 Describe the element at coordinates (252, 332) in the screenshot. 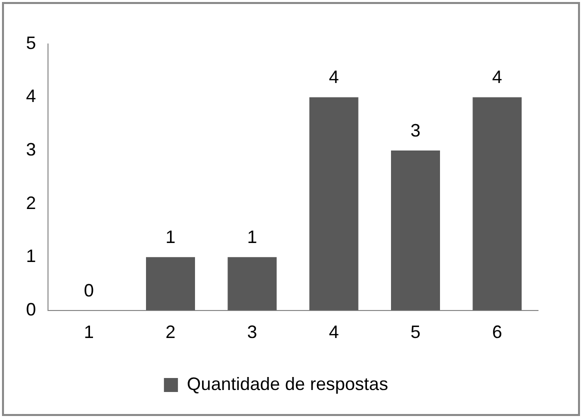

I see `x-tick-label: 3` at that location.